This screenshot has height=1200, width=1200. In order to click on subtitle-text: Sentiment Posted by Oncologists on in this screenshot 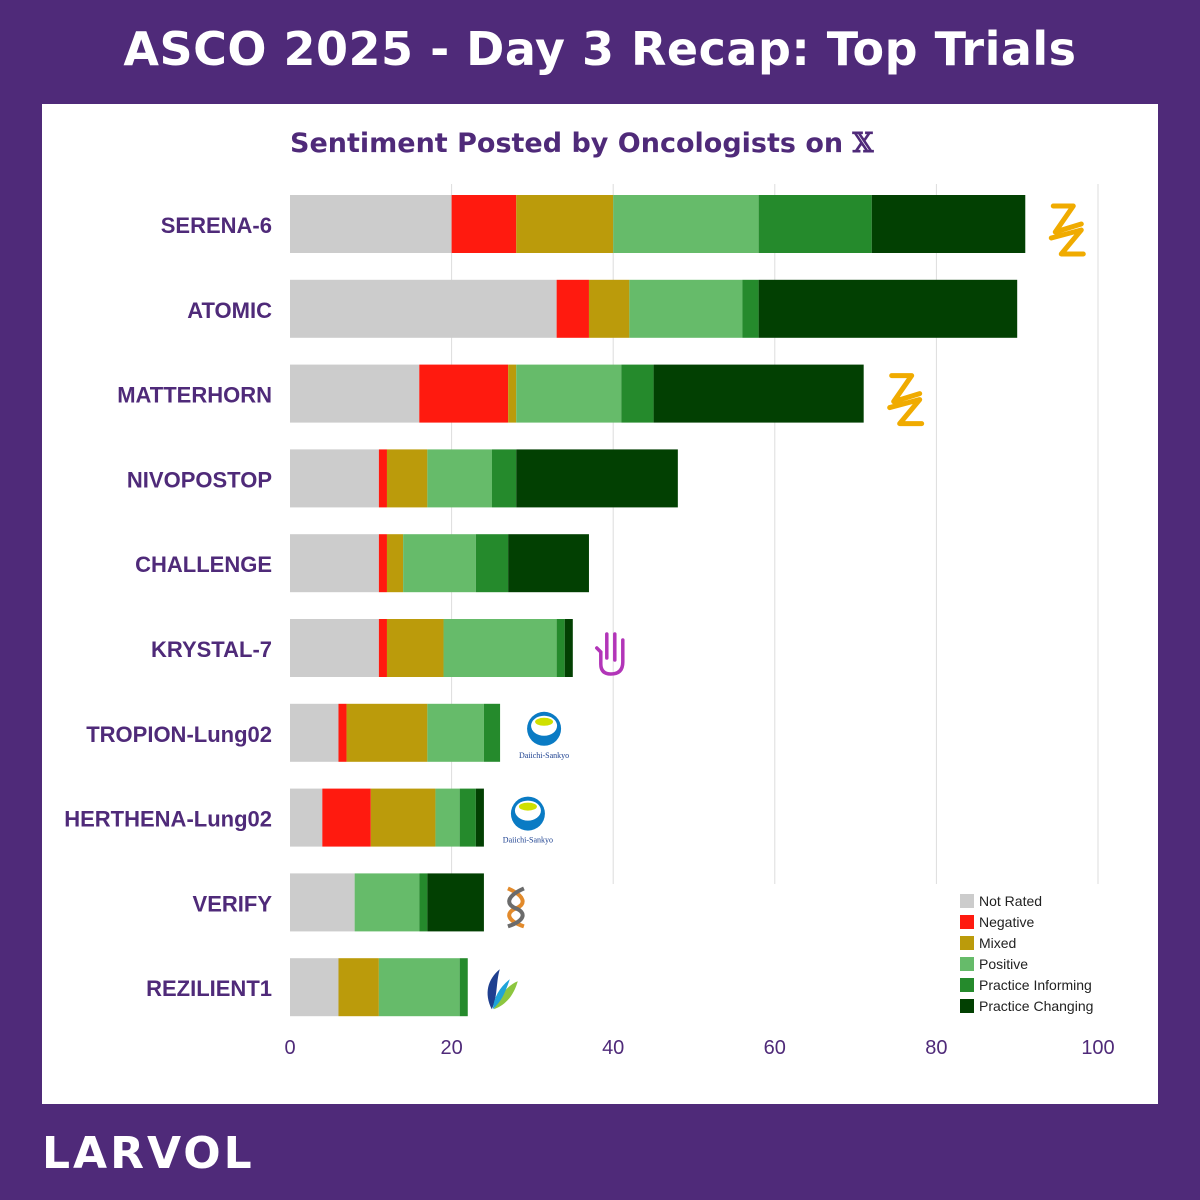, I will do `click(567, 143)`.